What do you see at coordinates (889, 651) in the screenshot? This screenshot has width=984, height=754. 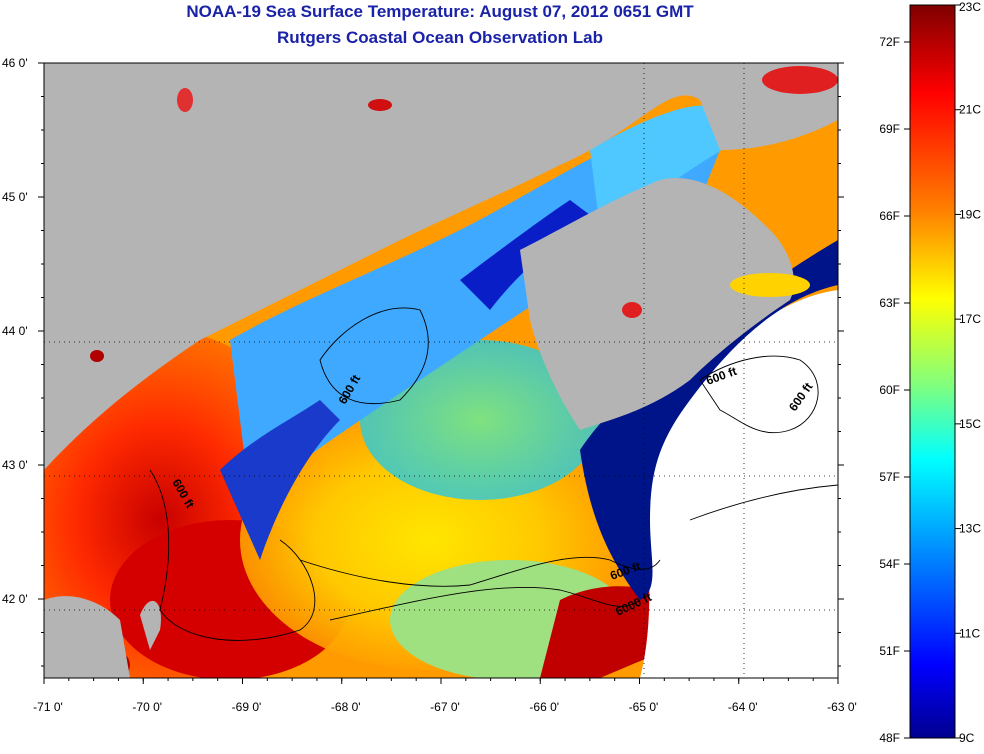 I see `colorbar-f-label: 51F` at bounding box center [889, 651].